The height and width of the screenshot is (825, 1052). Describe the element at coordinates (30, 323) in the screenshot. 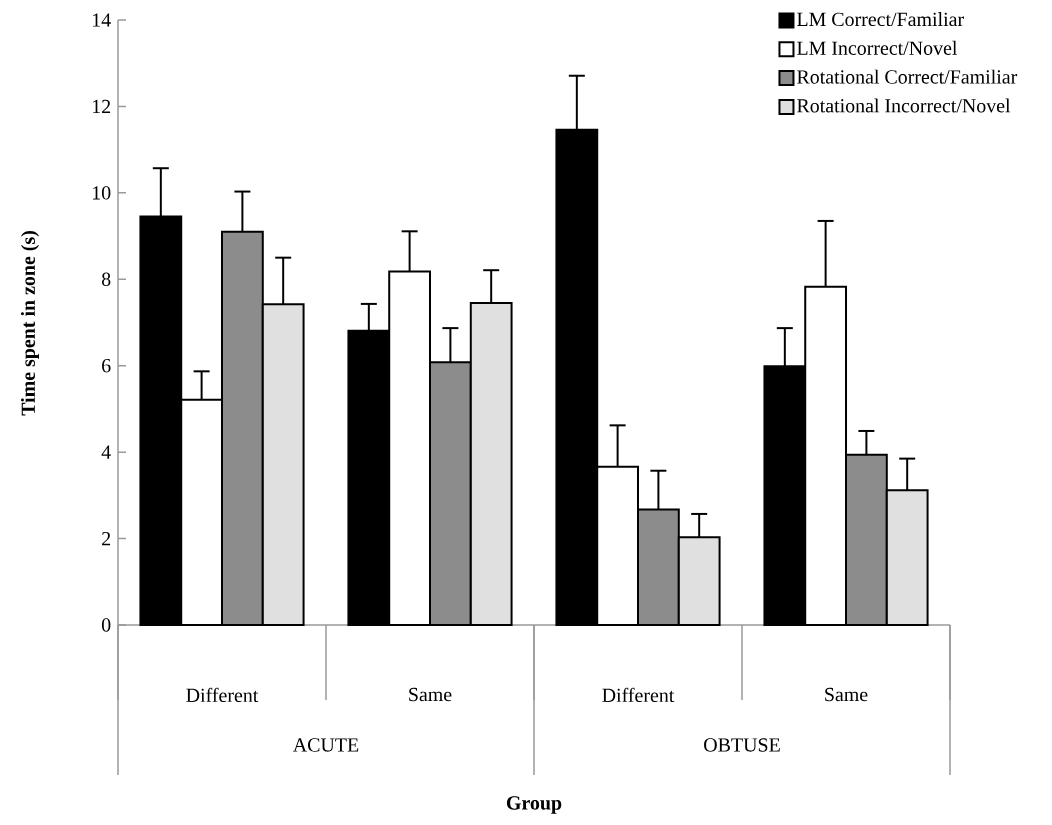

I see `y-axis-title: Time spent in zone (s)` at that location.